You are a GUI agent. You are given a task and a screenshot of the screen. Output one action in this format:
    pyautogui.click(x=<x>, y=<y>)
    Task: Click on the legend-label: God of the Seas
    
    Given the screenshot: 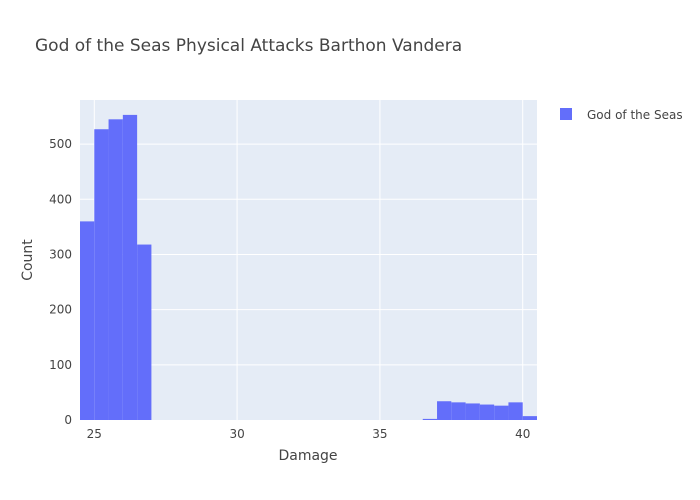 What is the action you would take?
    pyautogui.click(x=635, y=115)
    